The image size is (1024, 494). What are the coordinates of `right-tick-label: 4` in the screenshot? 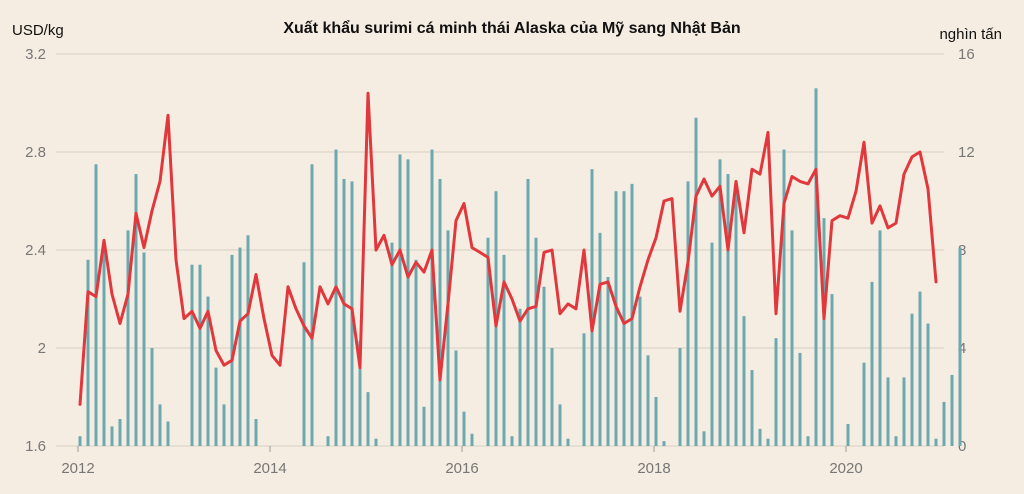 It's located at (962, 348).